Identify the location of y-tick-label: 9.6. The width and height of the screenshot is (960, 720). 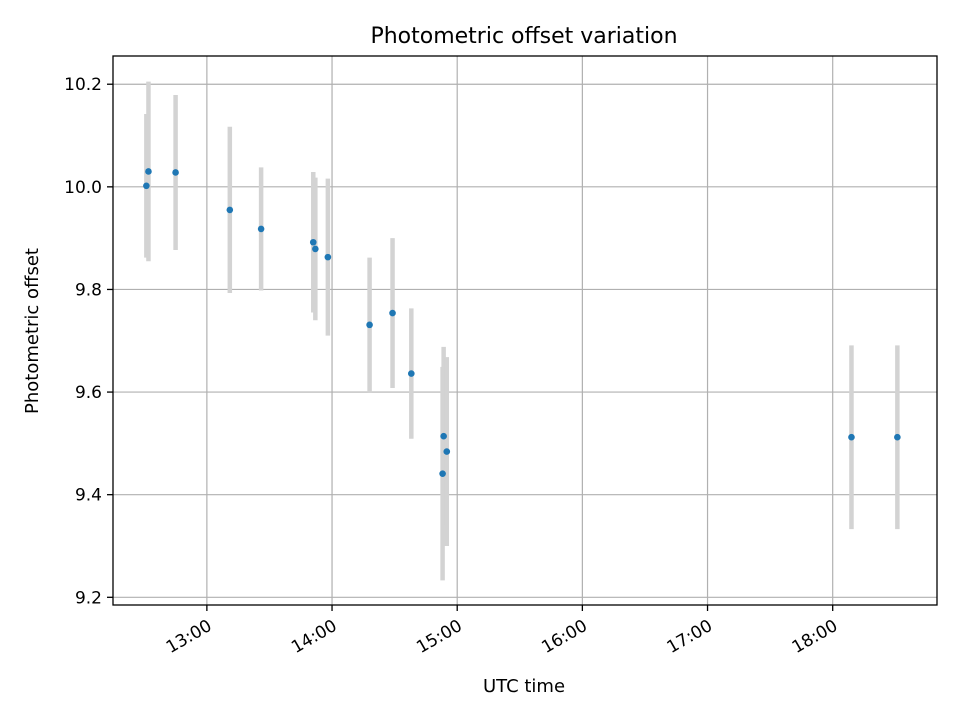
(88, 393).